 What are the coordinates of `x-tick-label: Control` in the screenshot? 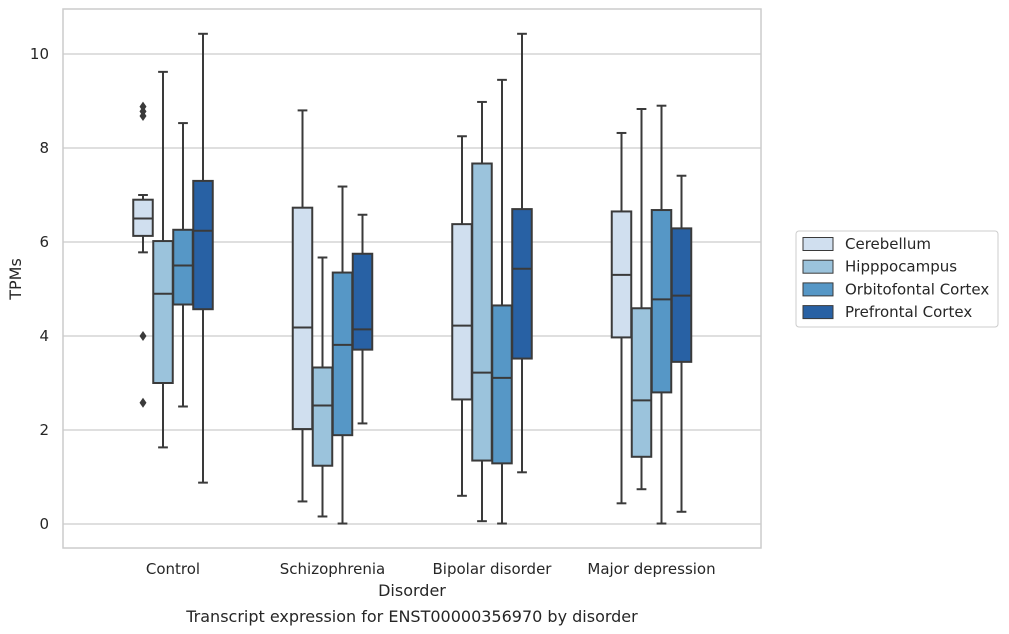 It's located at (173, 569).